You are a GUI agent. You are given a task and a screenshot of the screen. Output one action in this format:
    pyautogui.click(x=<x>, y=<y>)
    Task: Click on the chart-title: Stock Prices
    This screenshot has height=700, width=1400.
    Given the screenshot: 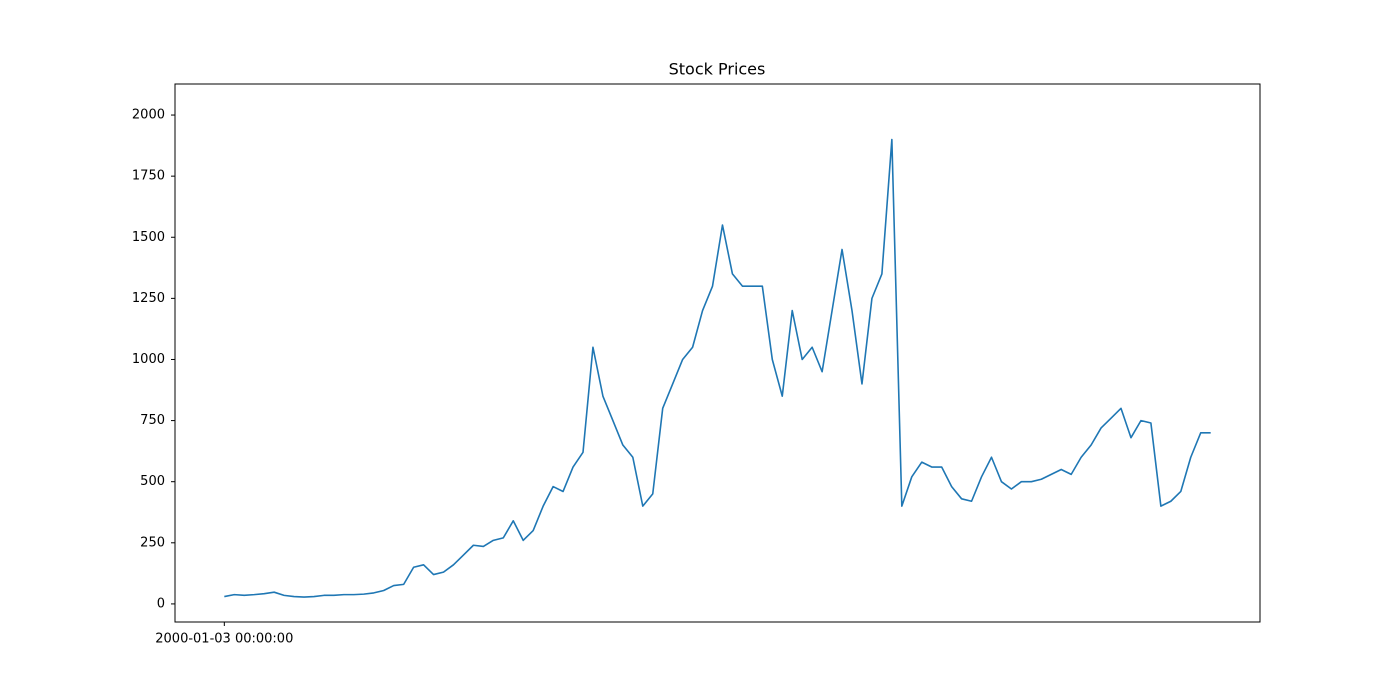 What is the action you would take?
    pyautogui.click(x=717, y=69)
    